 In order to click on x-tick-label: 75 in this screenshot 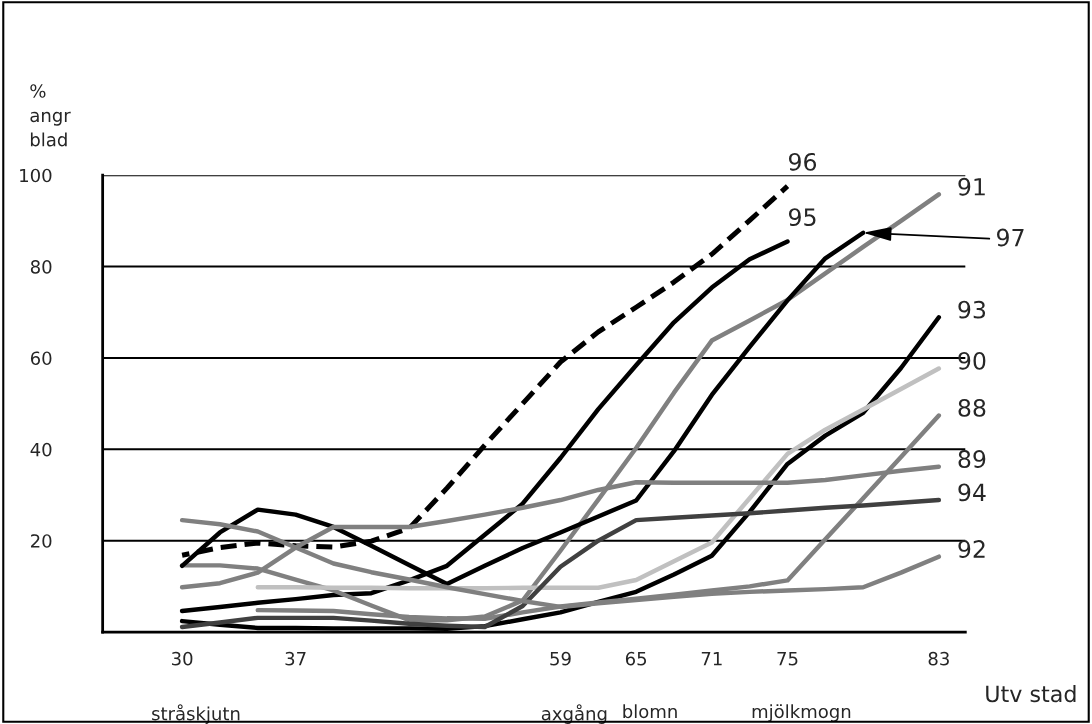, I will do `click(787, 659)`.